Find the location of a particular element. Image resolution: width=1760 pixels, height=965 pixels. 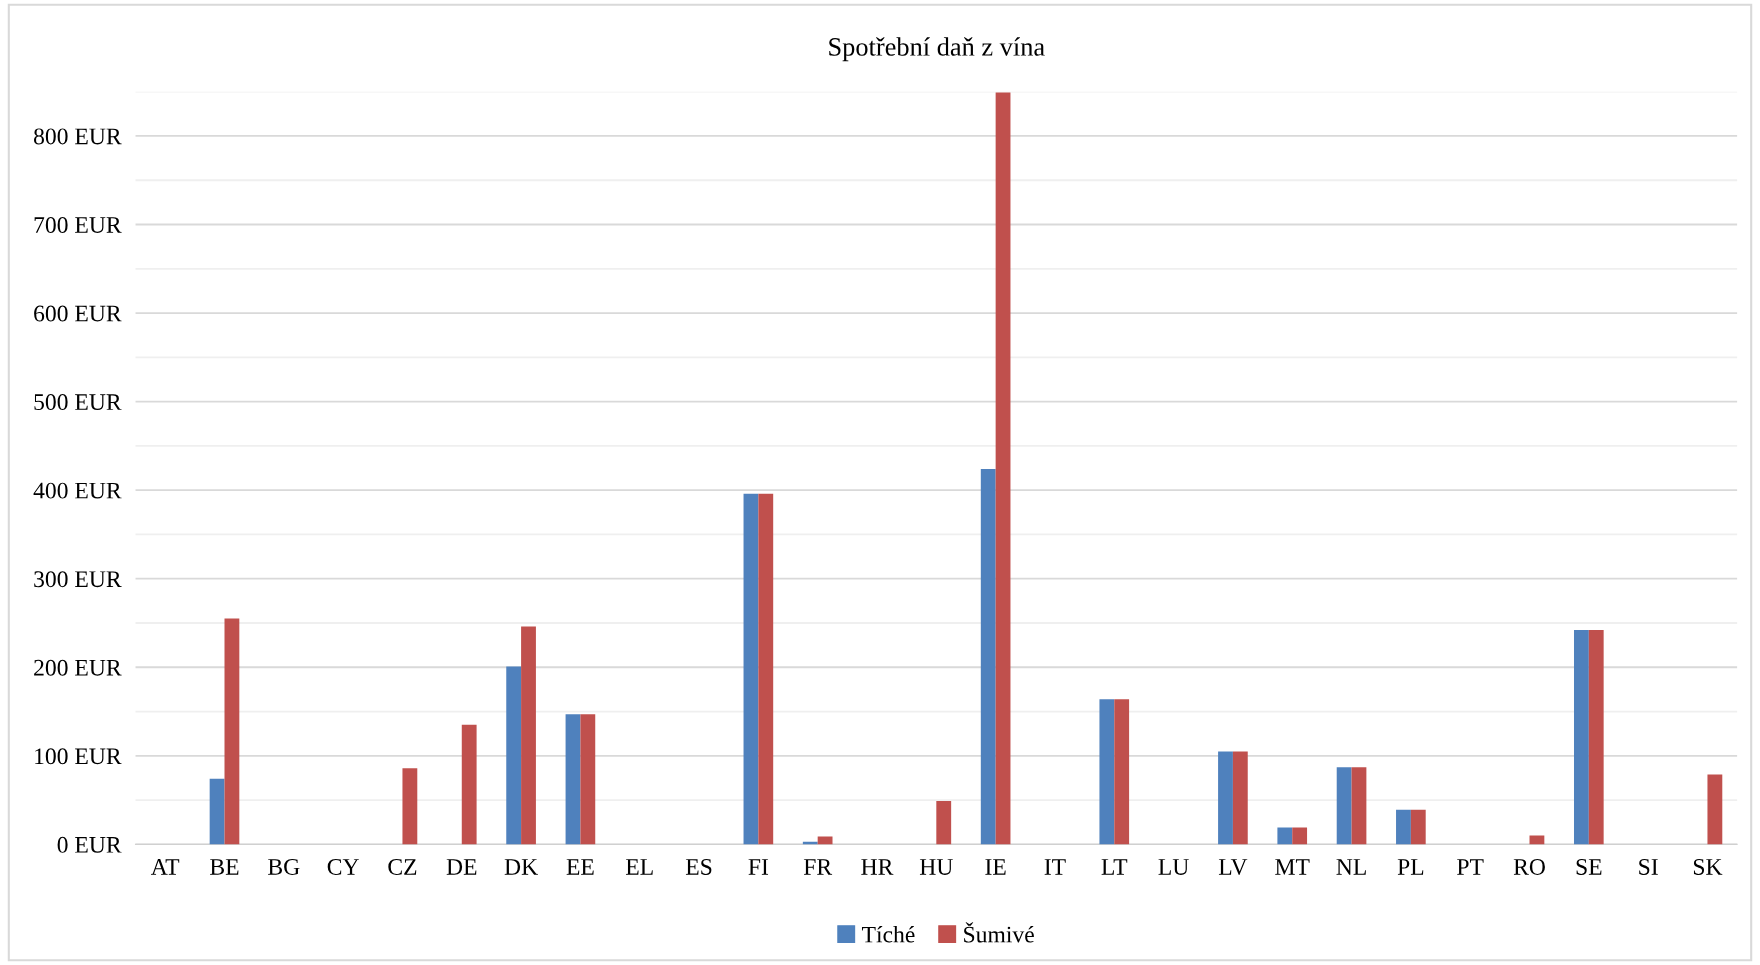

x-tick-label: NL is located at coordinates (1351, 867).